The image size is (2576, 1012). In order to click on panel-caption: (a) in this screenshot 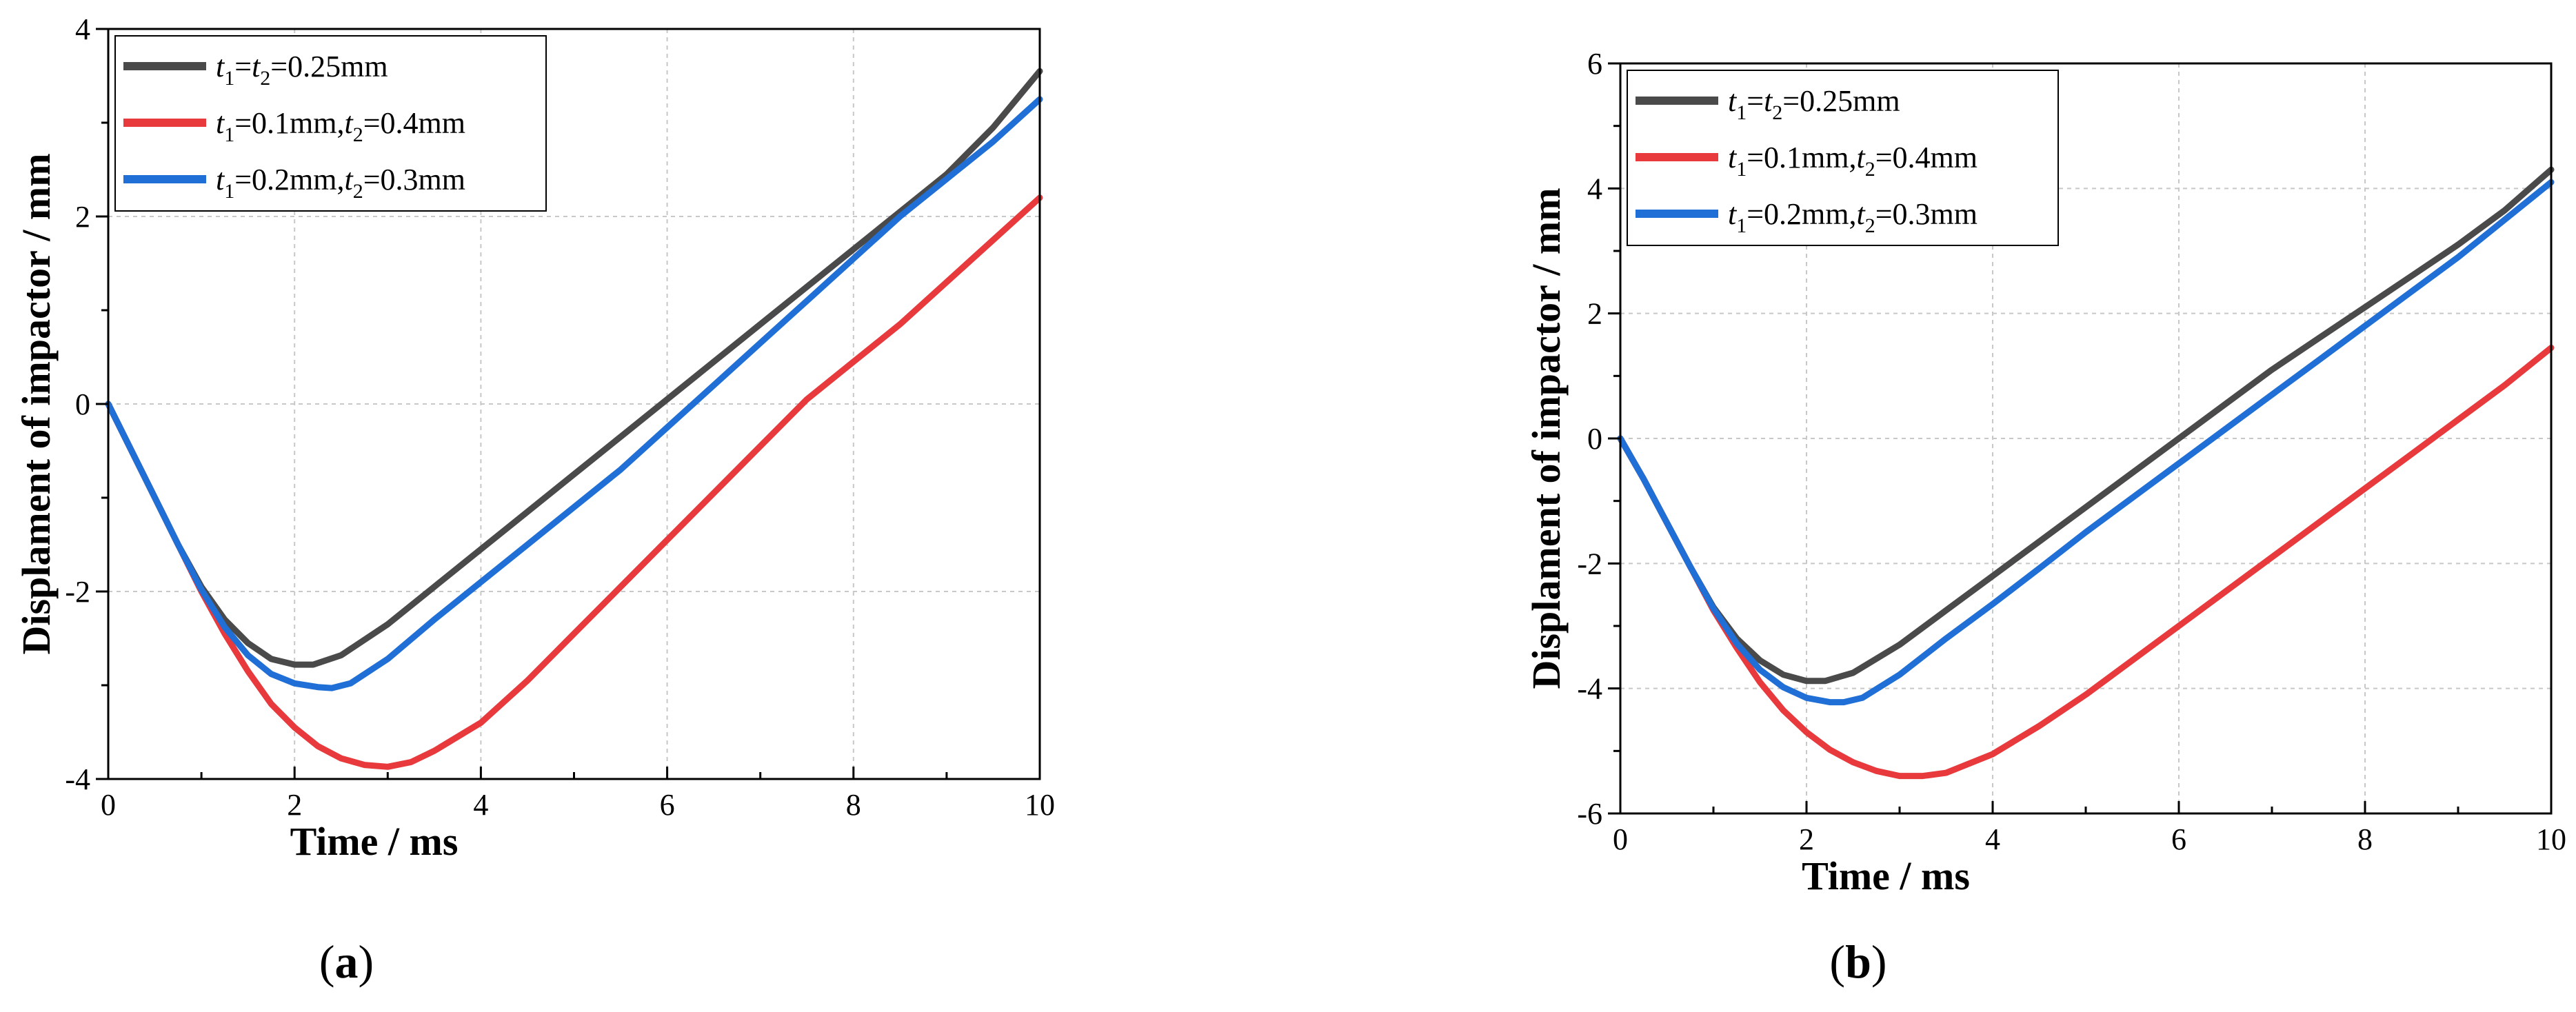, I will do `click(346, 961)`.